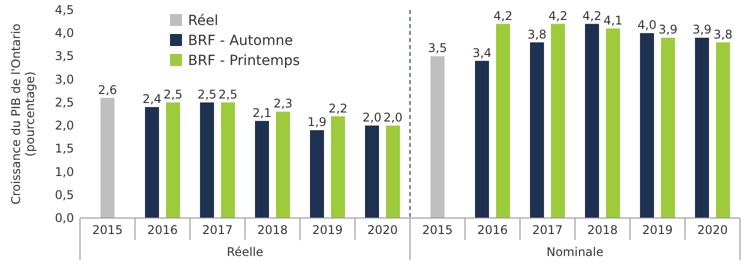  Describe the element at coordinates (203, 21) in the screenshot. I see `legend-label: Réel` at that location.